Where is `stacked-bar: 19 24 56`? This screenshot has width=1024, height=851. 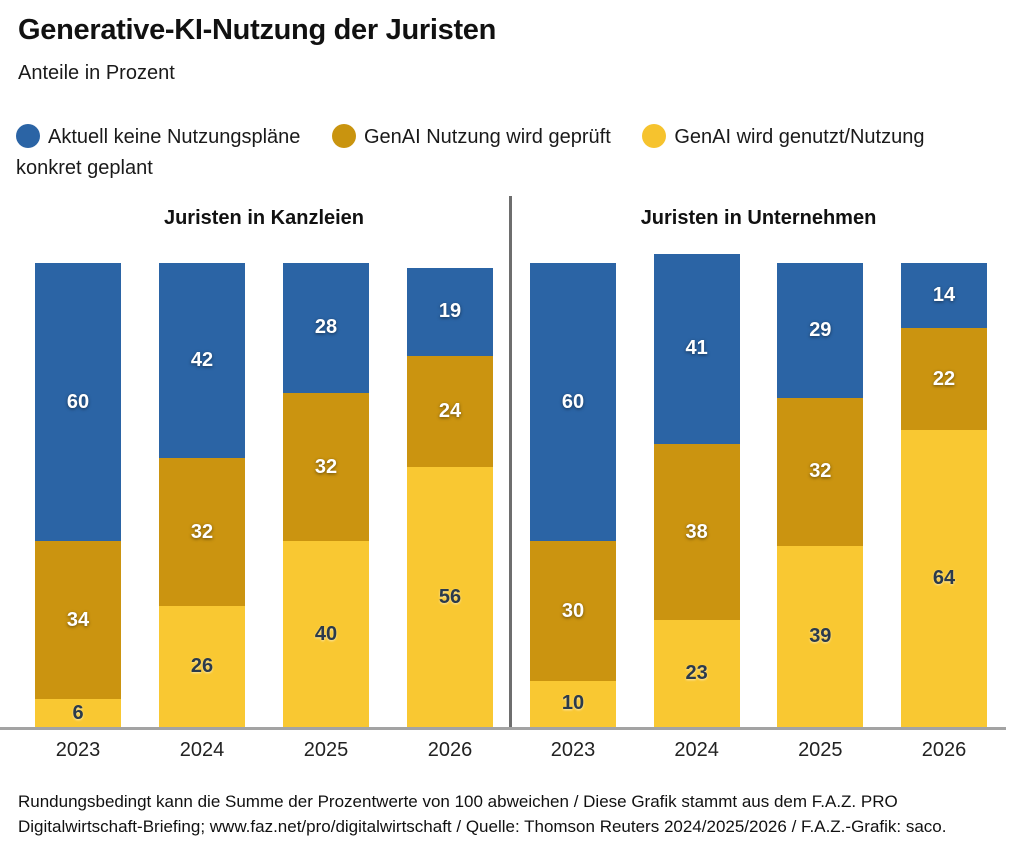 stacked-bar: 19 24 56 is located at coordinates (450, 497).